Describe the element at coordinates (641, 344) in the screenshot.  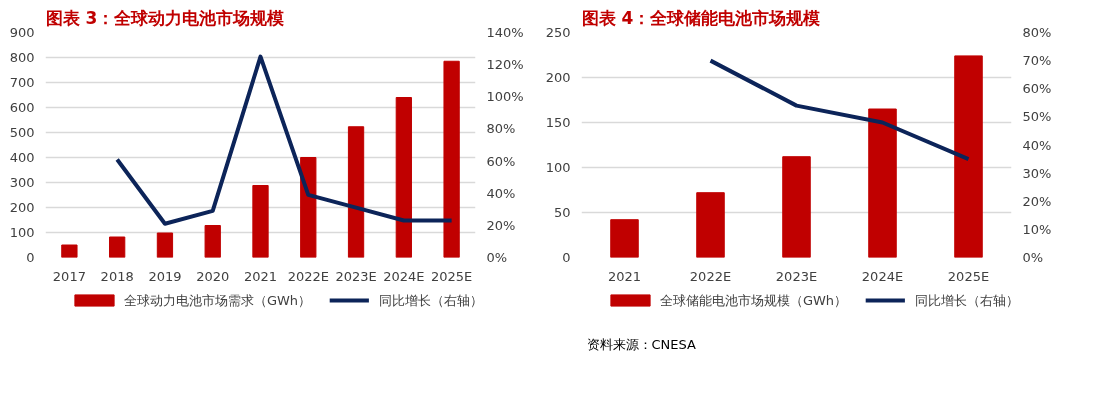
I see `text: 资料来源：CNESA` at that location.